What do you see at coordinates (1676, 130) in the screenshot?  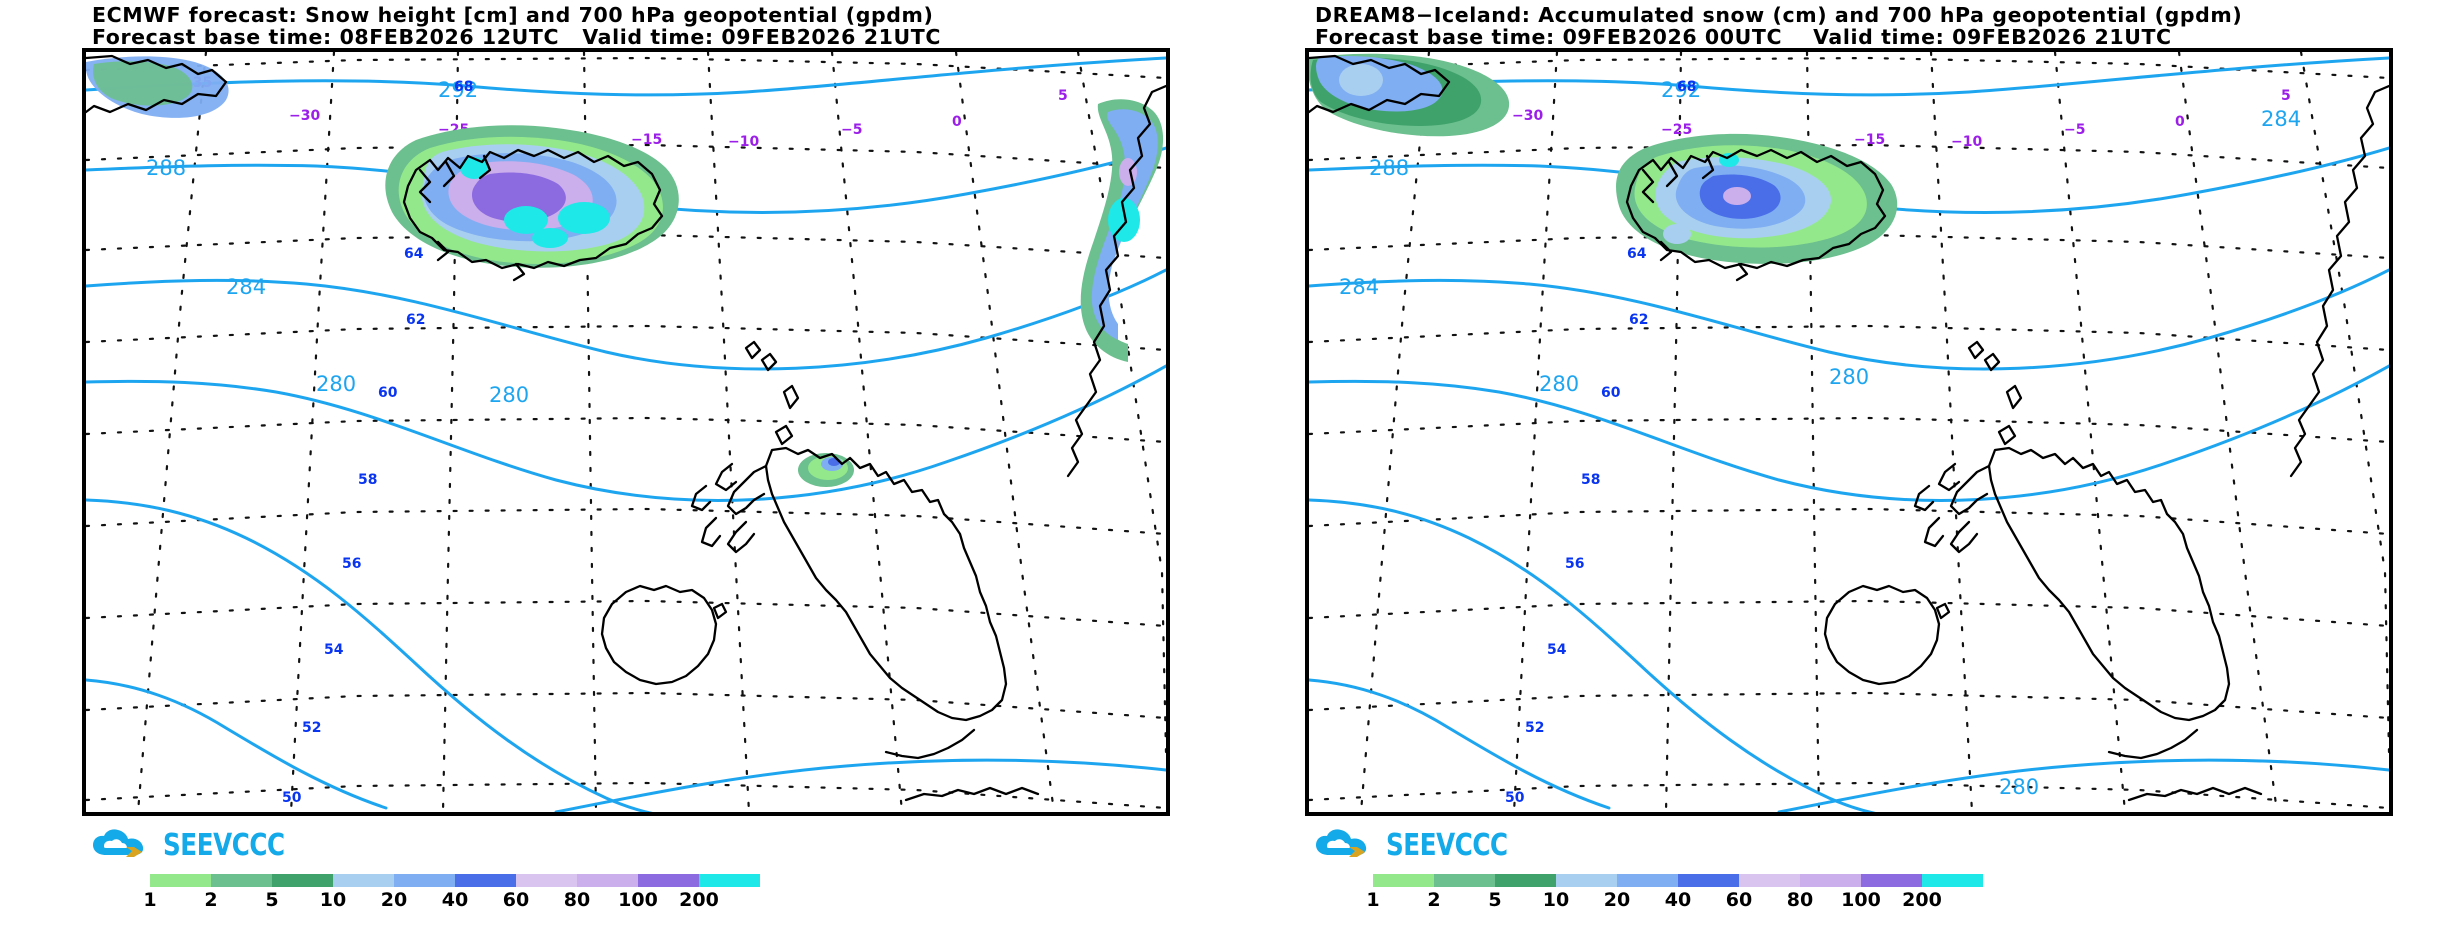 I see `svg-text: −25` at bounding box center [1676, 130].